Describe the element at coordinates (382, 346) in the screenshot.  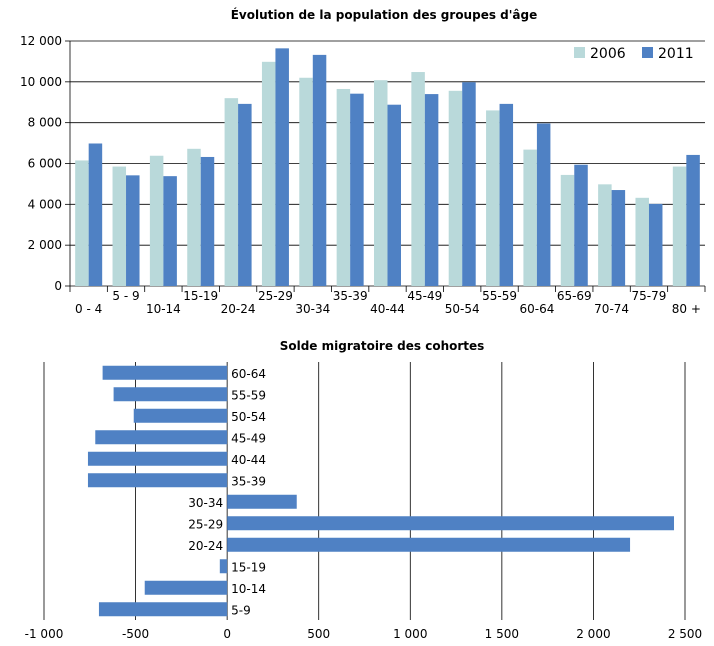
I see `migration-chart-title: Solde migratoire des cohortes` at that location.